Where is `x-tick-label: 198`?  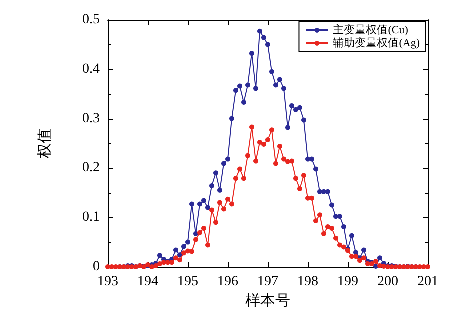 x-tick-label: 198 is located at coordinates (308, 282).